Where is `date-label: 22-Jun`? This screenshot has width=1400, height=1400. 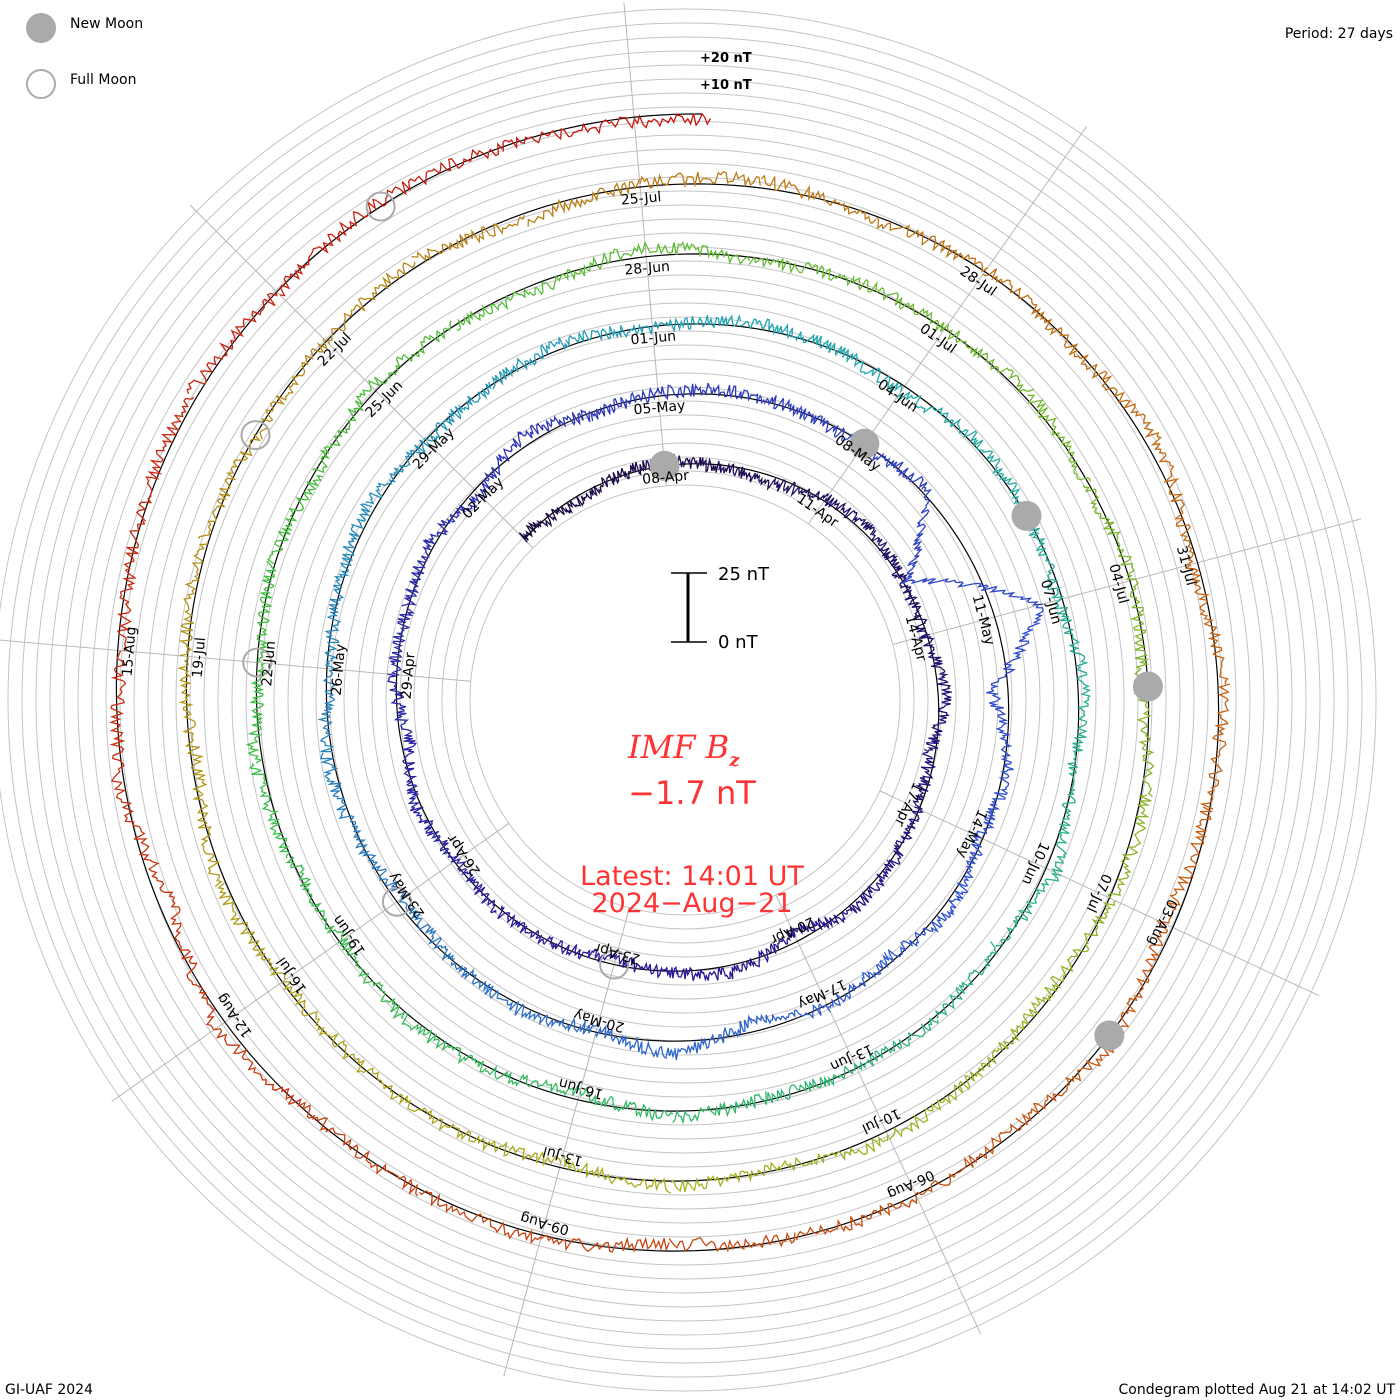
date-label: 22-Jun is located at coordinates (269, 663).